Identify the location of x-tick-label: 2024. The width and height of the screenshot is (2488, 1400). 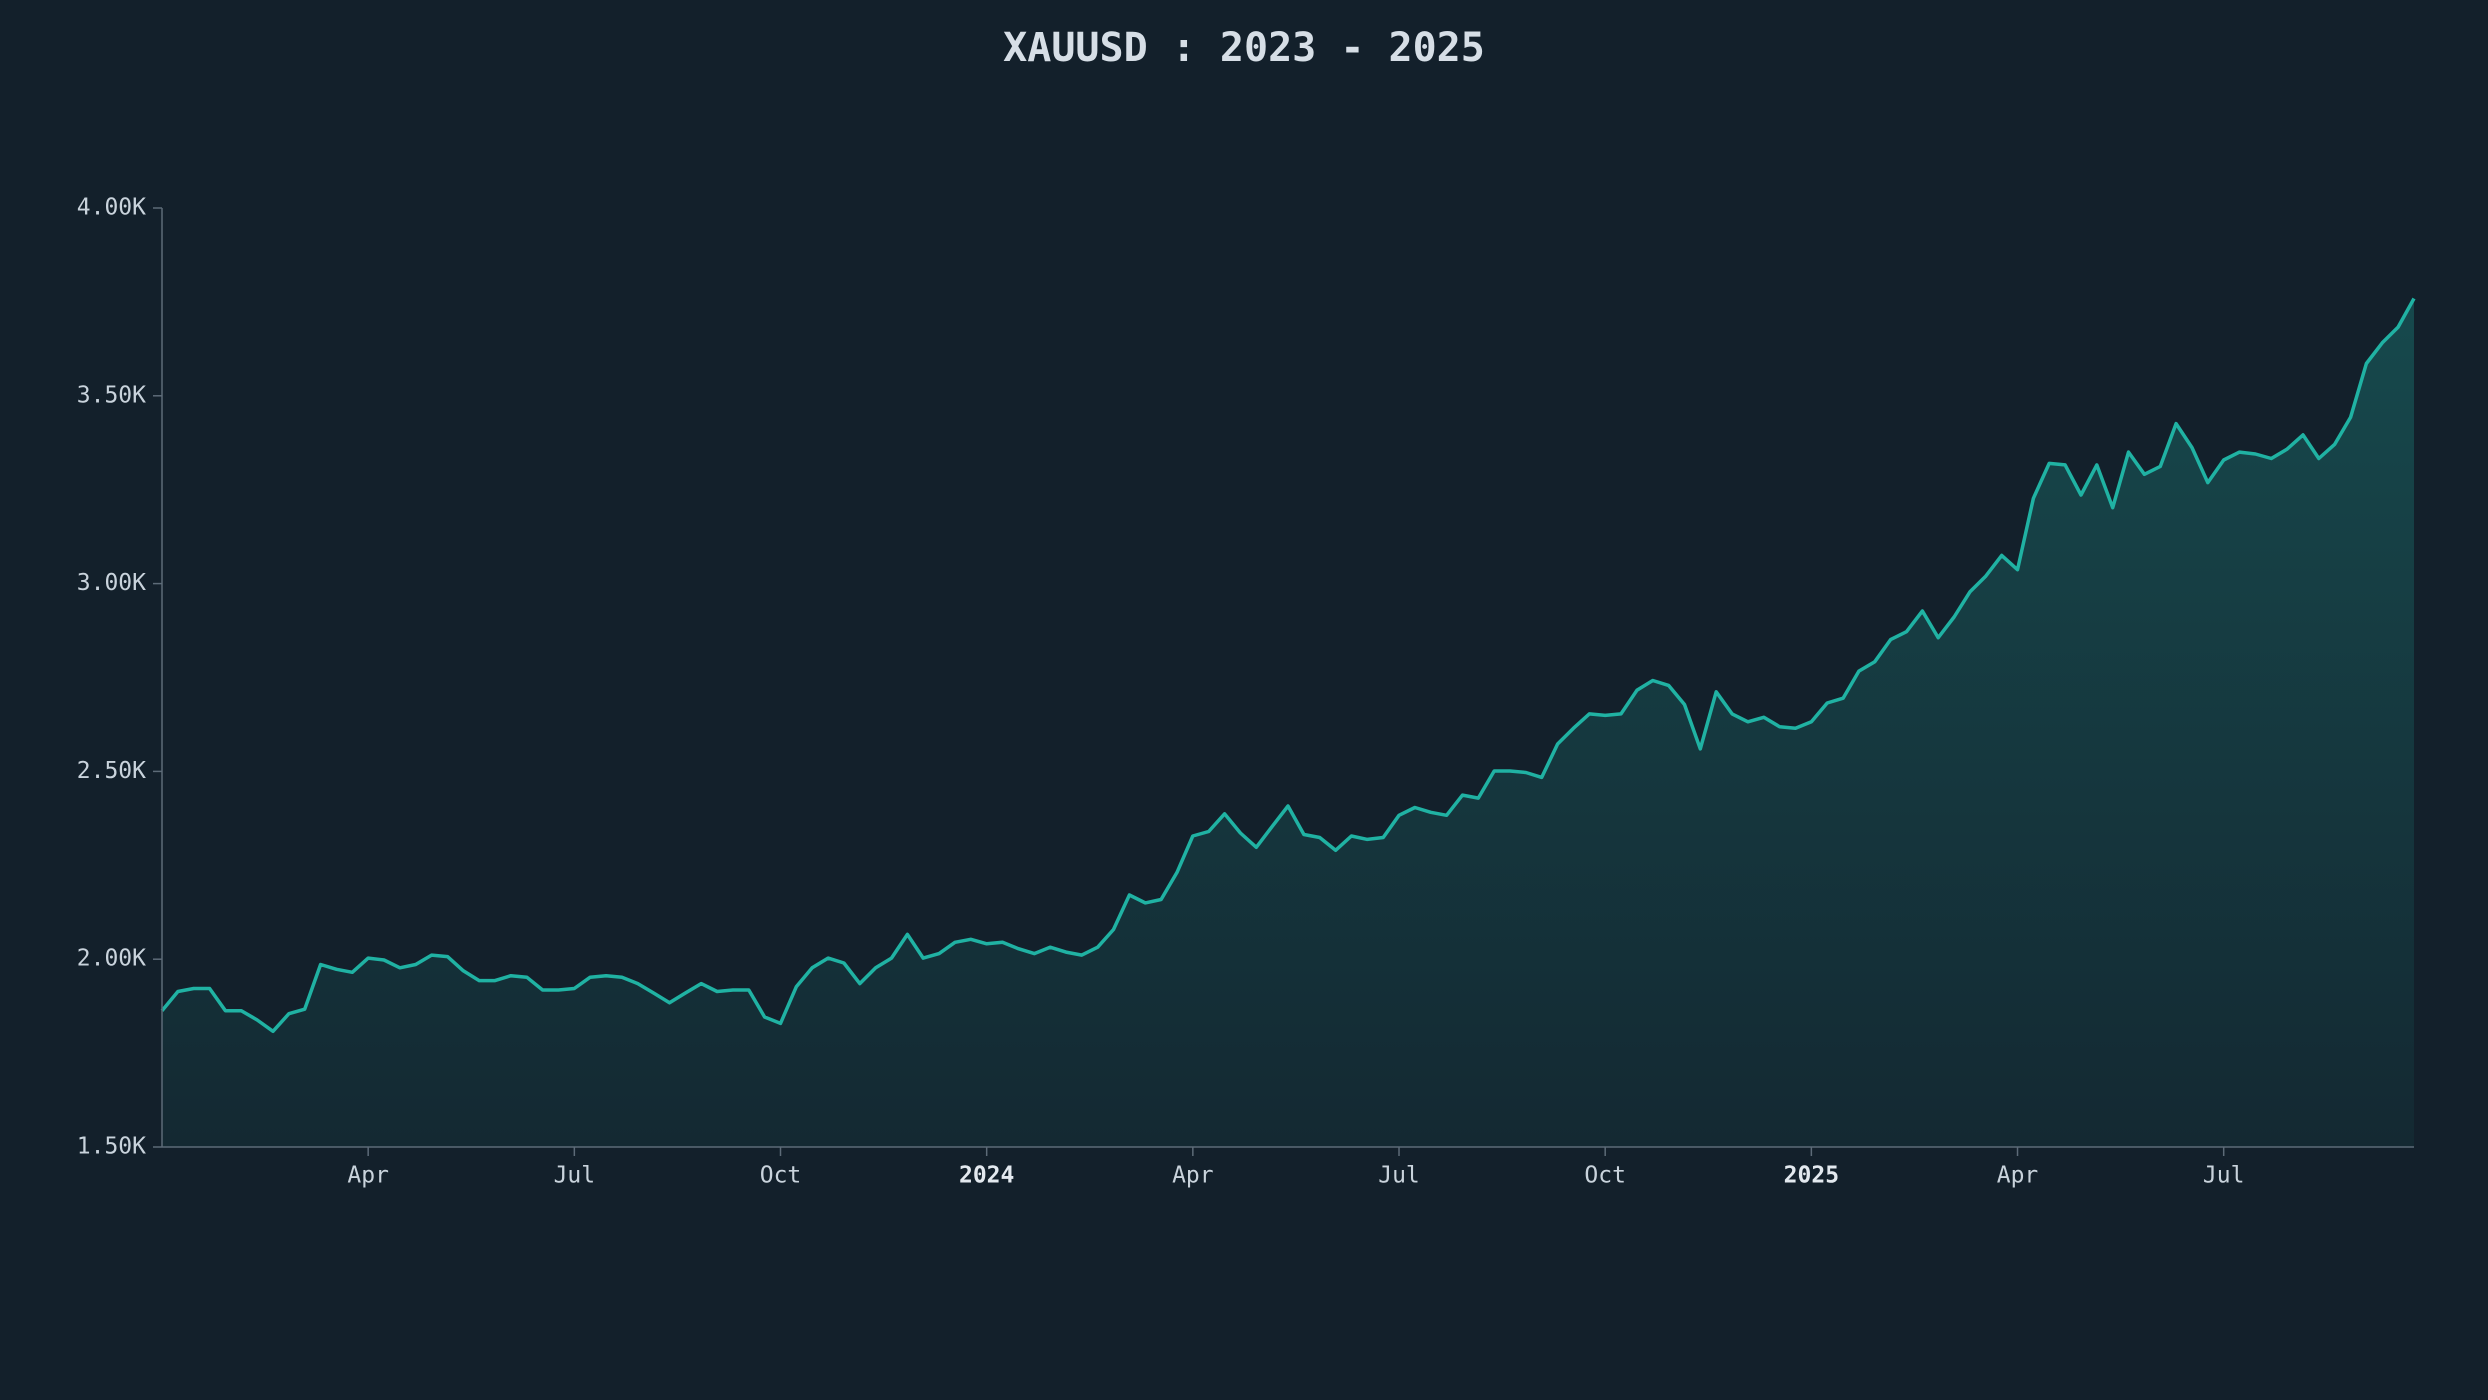
(986, 1176).